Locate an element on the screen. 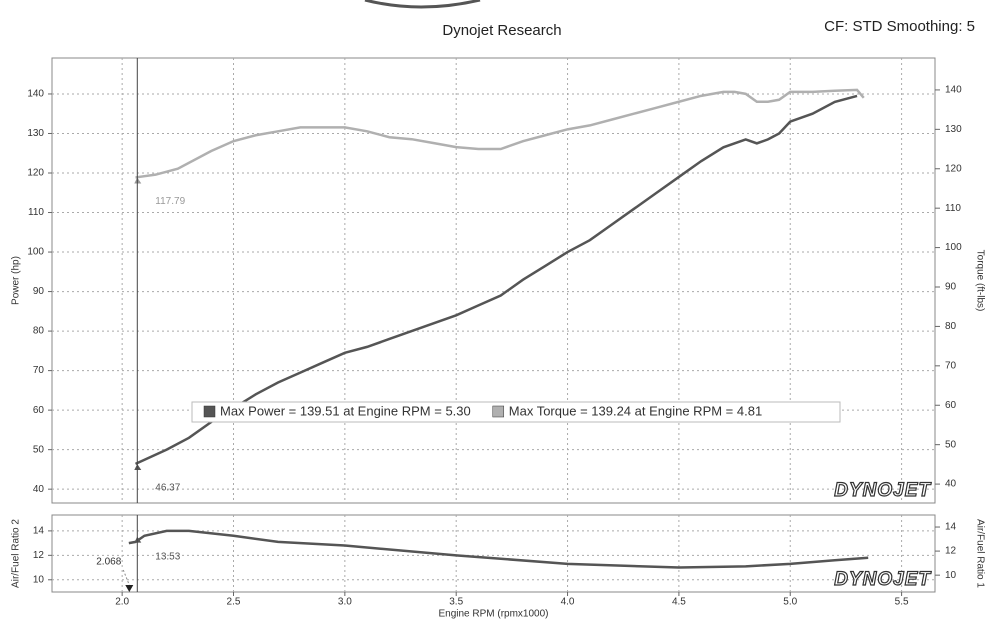 This screenshot has width=1000, height=623. x-tick-label: 5.5 is located at coordinates (902, 602).